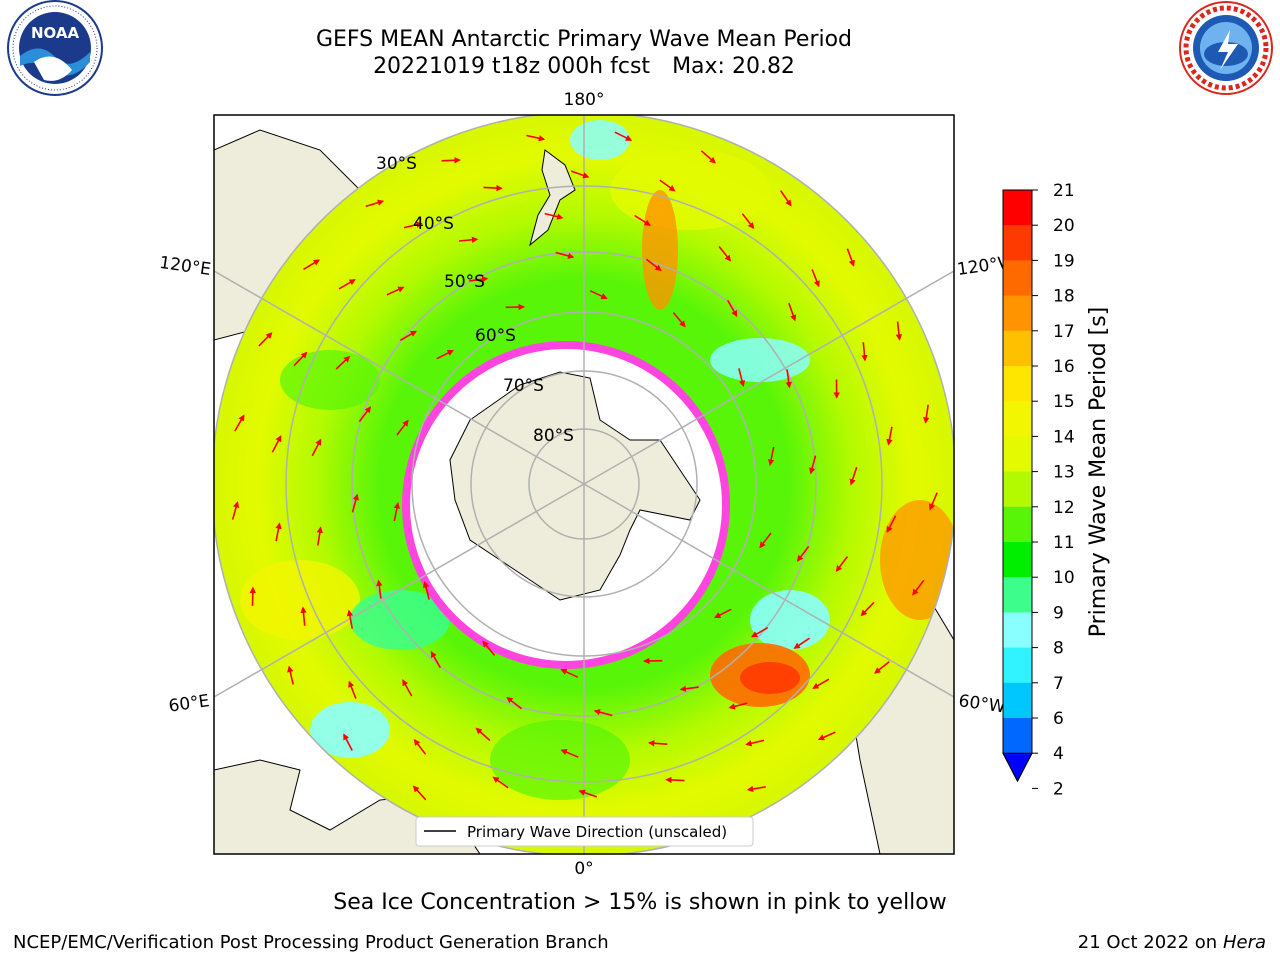 The width and height of the screenshot is (1280, 960). I want to click on title-max: Max: 20.82, so click(733, 66).